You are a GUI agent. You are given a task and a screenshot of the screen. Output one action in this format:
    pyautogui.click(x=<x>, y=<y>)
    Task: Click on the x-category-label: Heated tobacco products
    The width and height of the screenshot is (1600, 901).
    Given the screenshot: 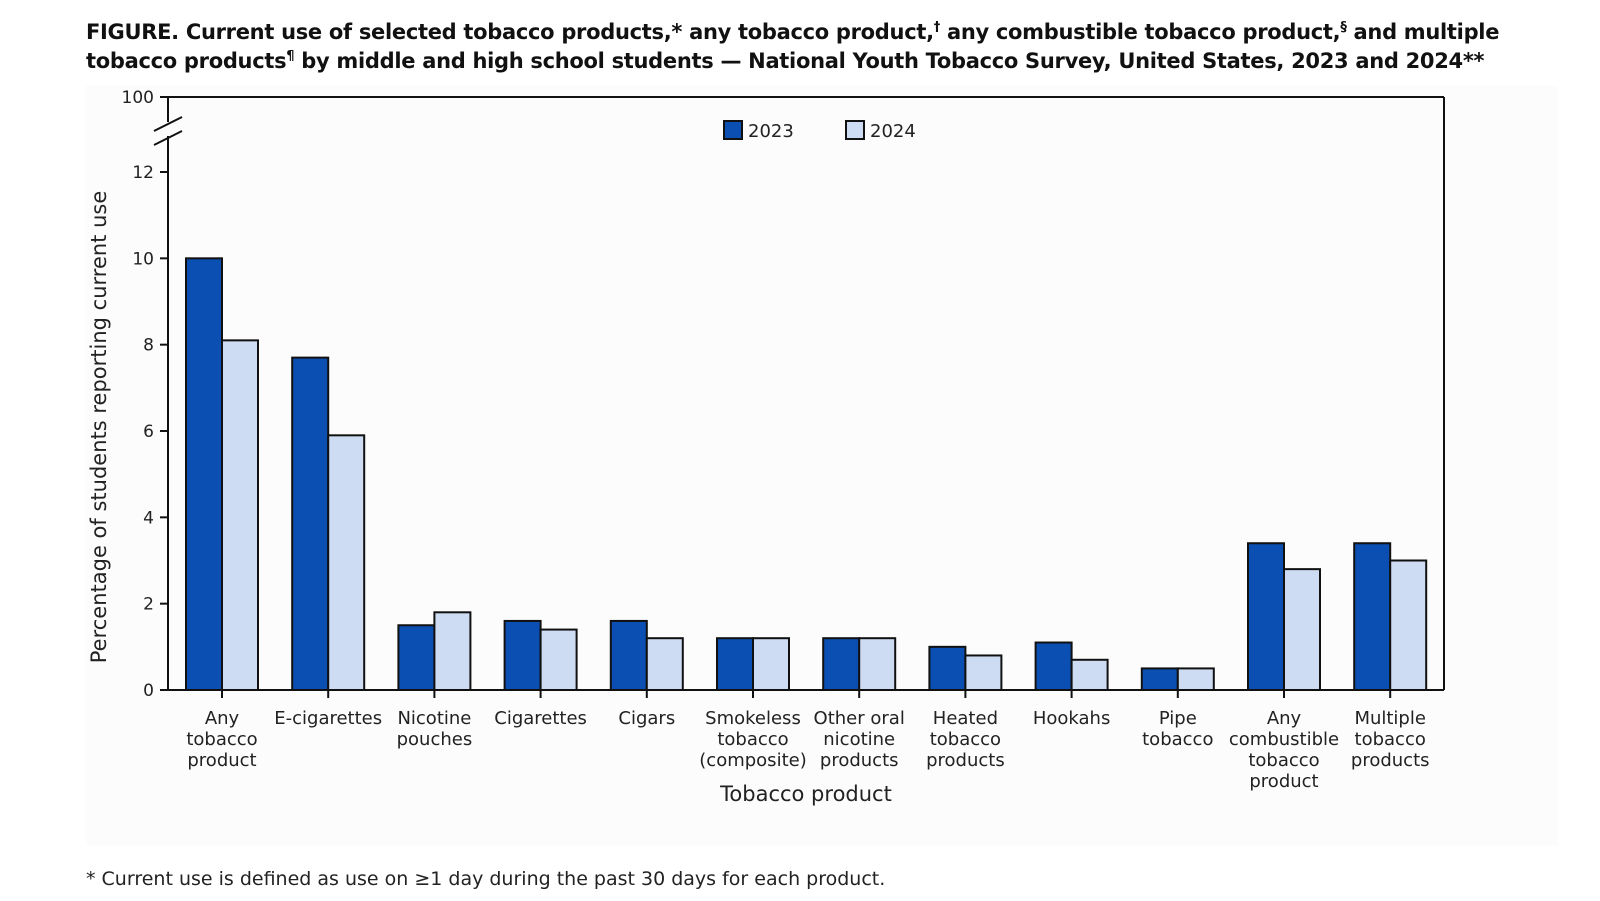 What is the action you would take?
    pyautogui.click(x=965, y=739)
    